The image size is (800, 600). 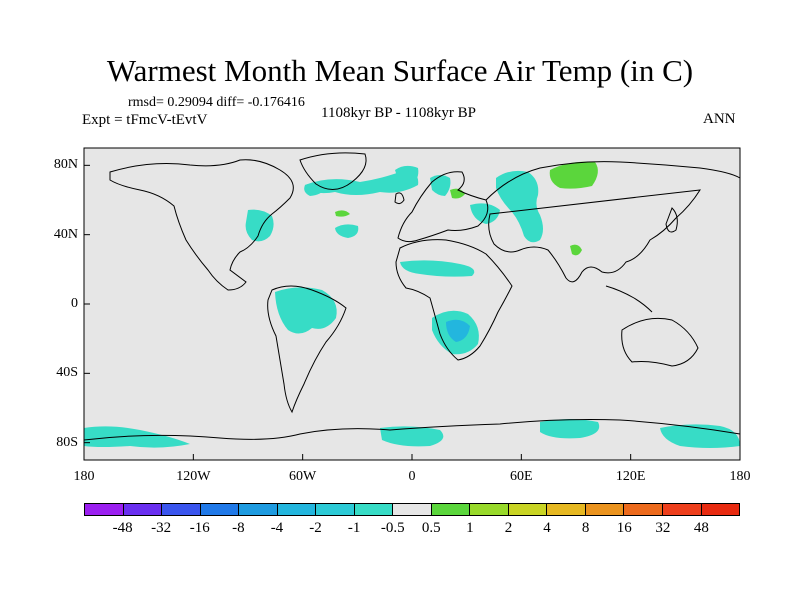 I want to click on anomaly-russia, so click(x=519, y=206).